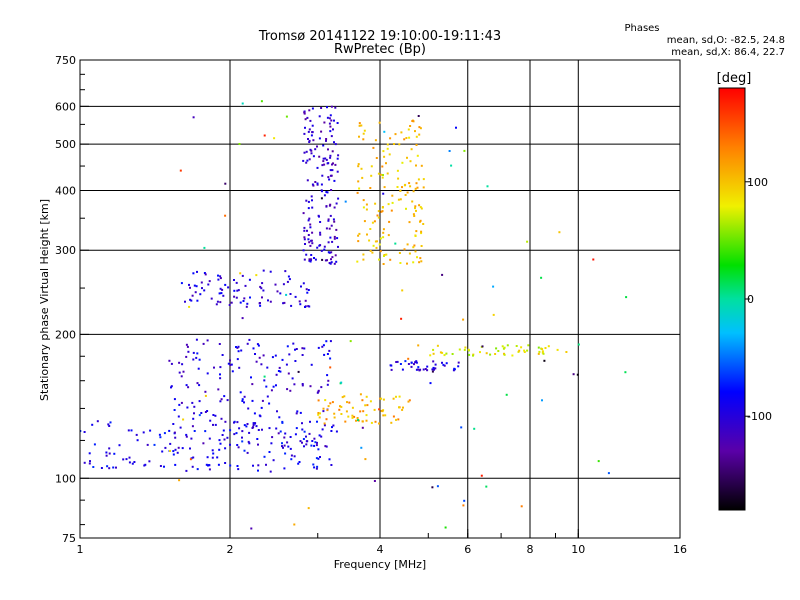  Describe the element at coordinates (680, 549) in the screenshot. I see `x-tick-label: 16` at that location.